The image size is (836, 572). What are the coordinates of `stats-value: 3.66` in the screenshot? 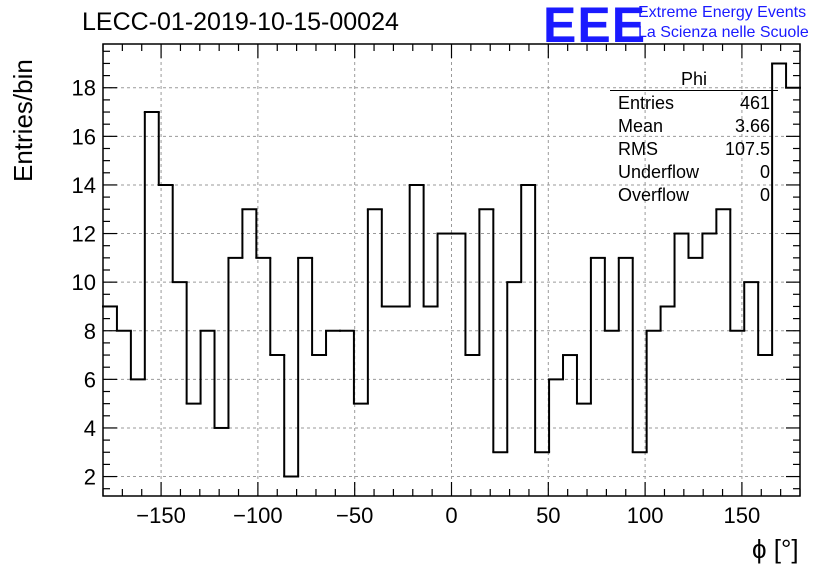 It's located at (752, 126).